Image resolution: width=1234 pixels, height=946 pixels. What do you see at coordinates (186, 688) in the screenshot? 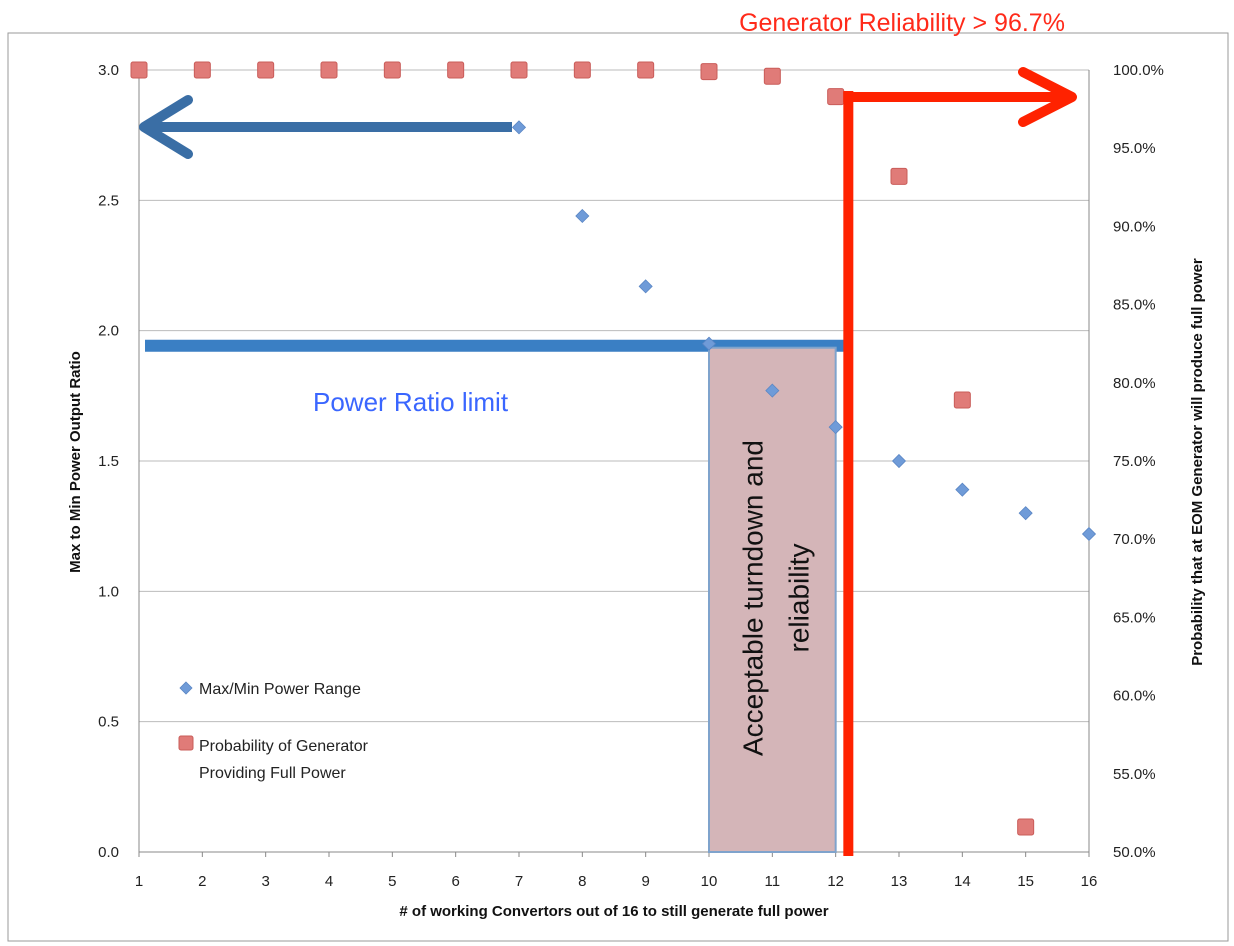
I see `legend-diamond-marker` at bounding box center [186, 688].